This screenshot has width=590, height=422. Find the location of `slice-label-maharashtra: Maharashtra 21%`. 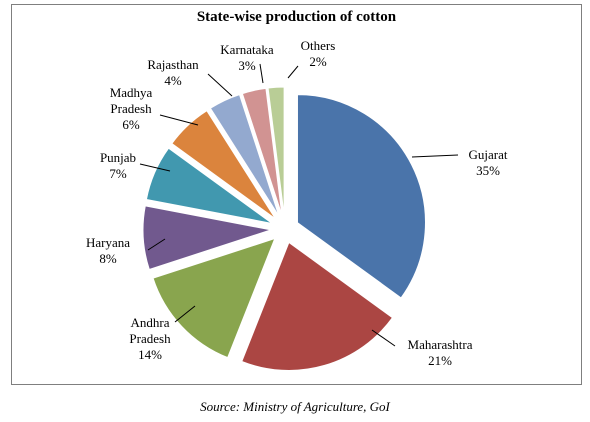

slice-label-maharashtra: Maharashtra 21% is located at coordinates (440, 352).